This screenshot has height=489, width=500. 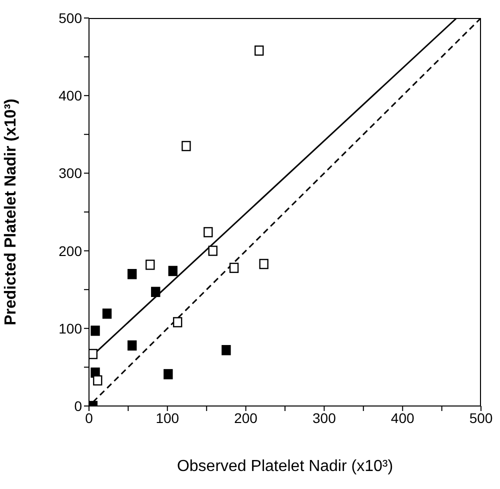 I want to click on x-tick-label: 200, so click(x=246, y=418).